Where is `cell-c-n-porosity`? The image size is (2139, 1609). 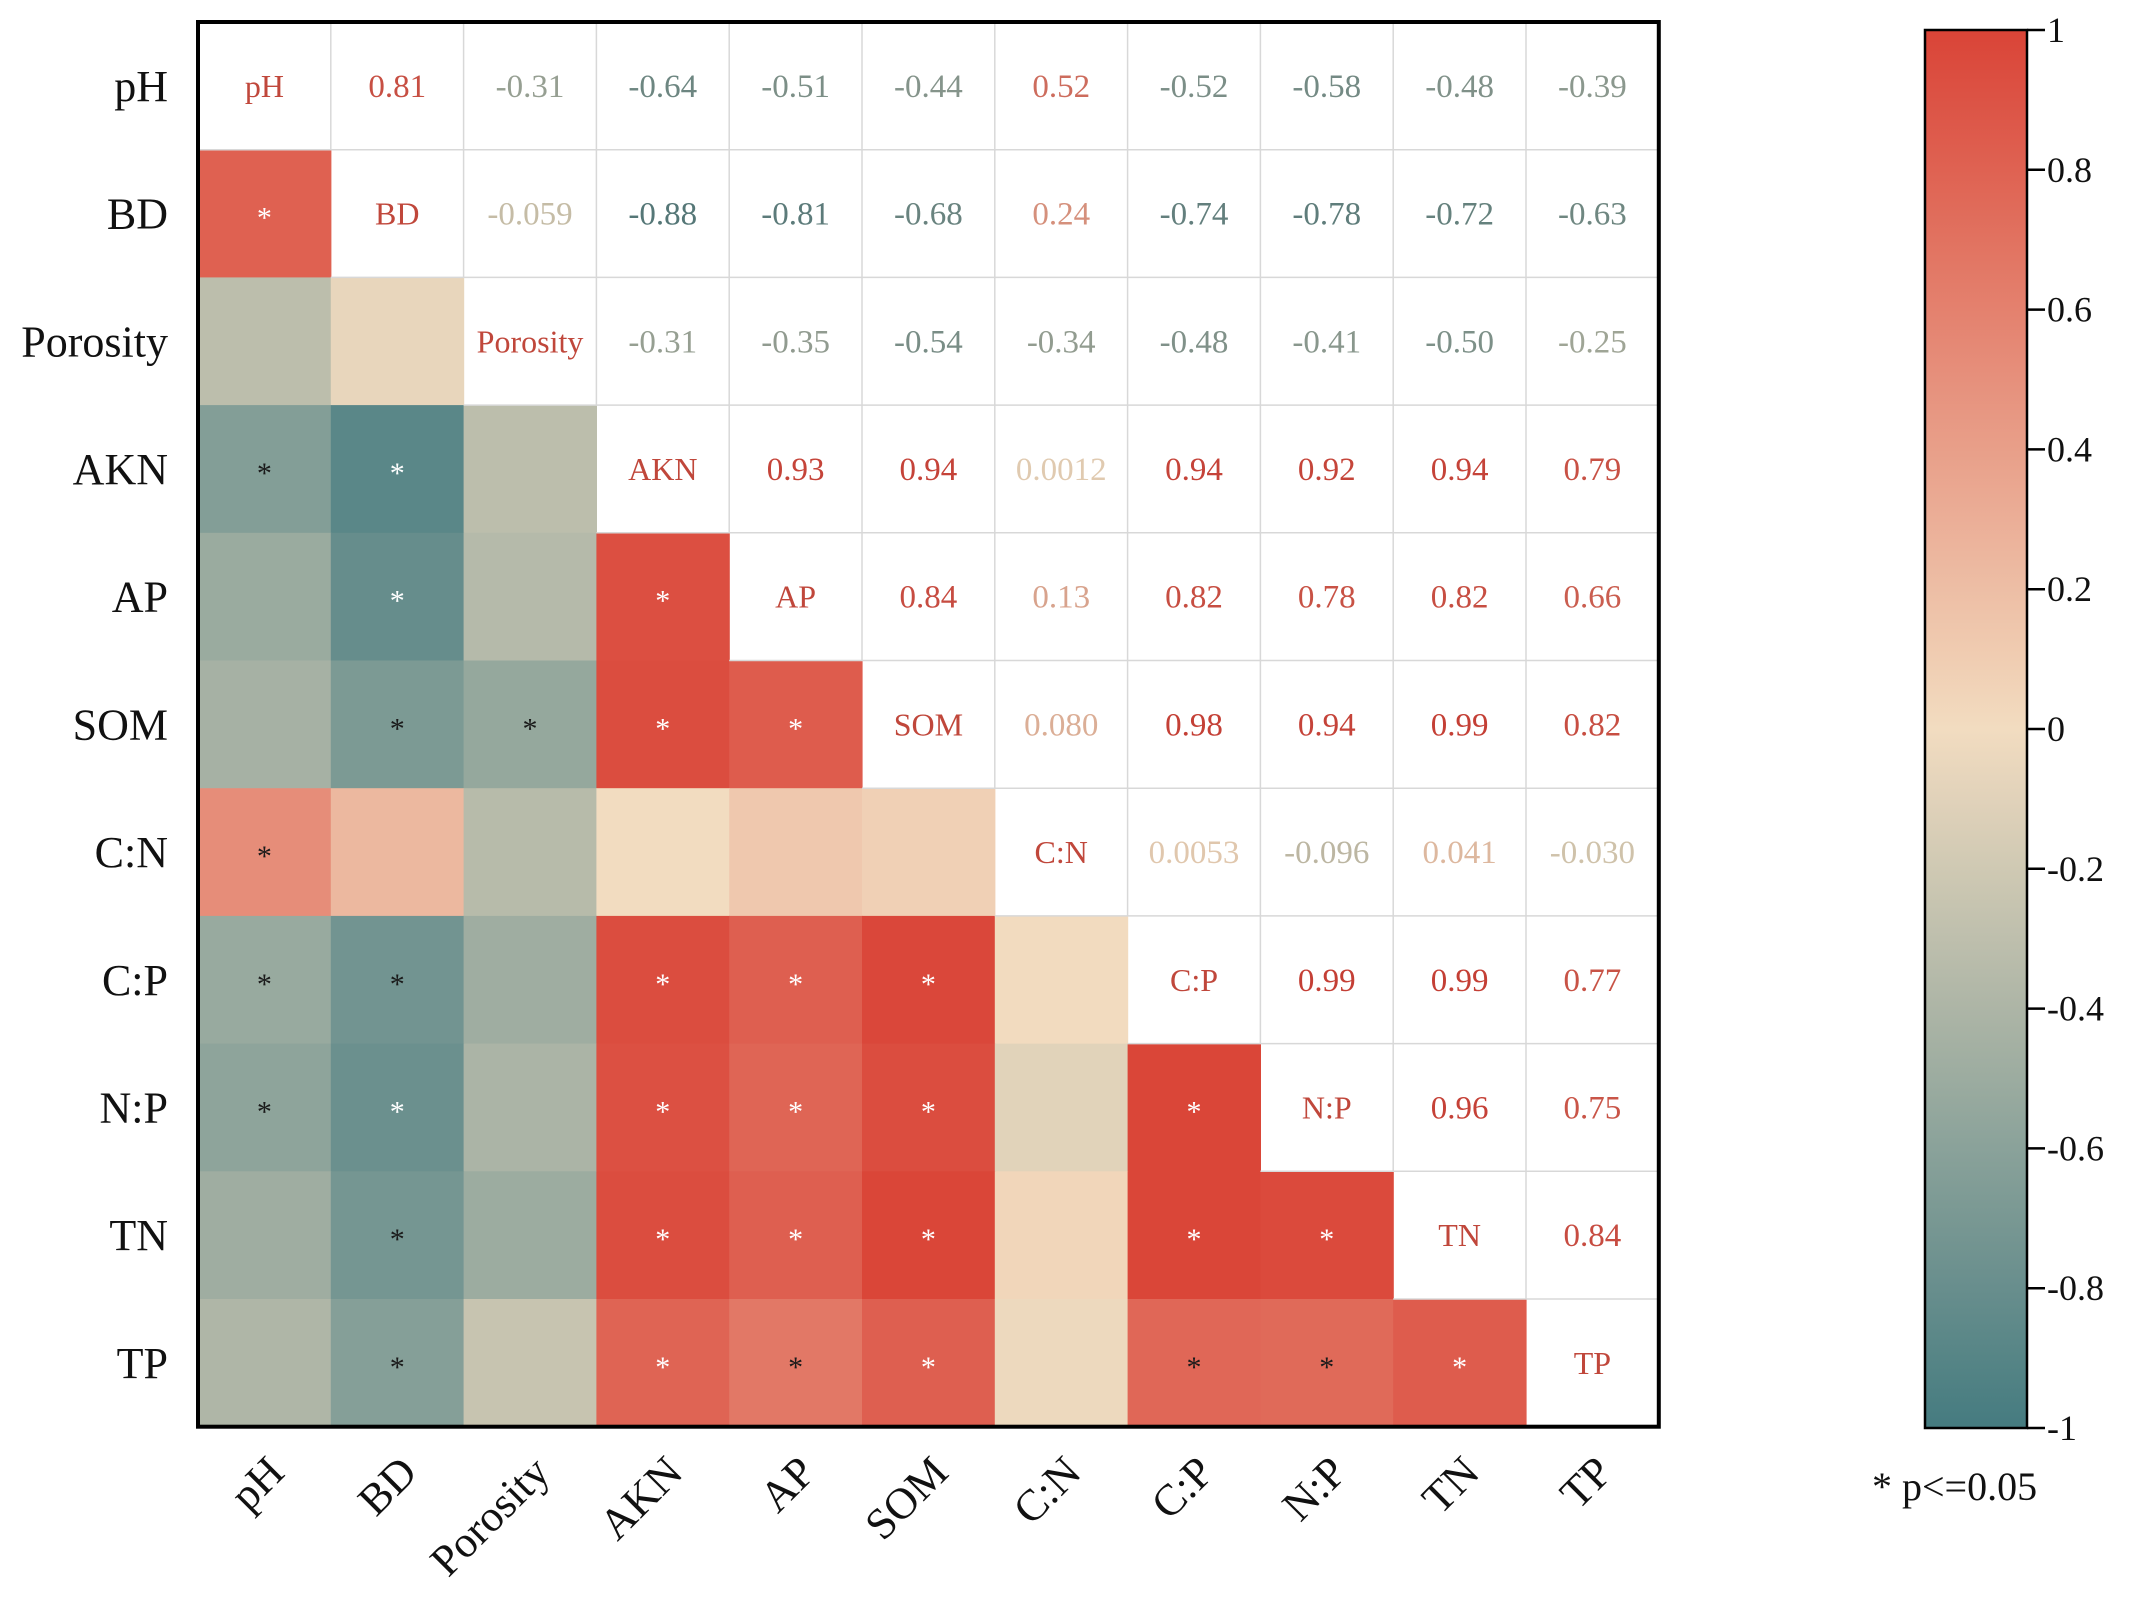 cell-c-n-porosity is located at coordinates (530, 852).